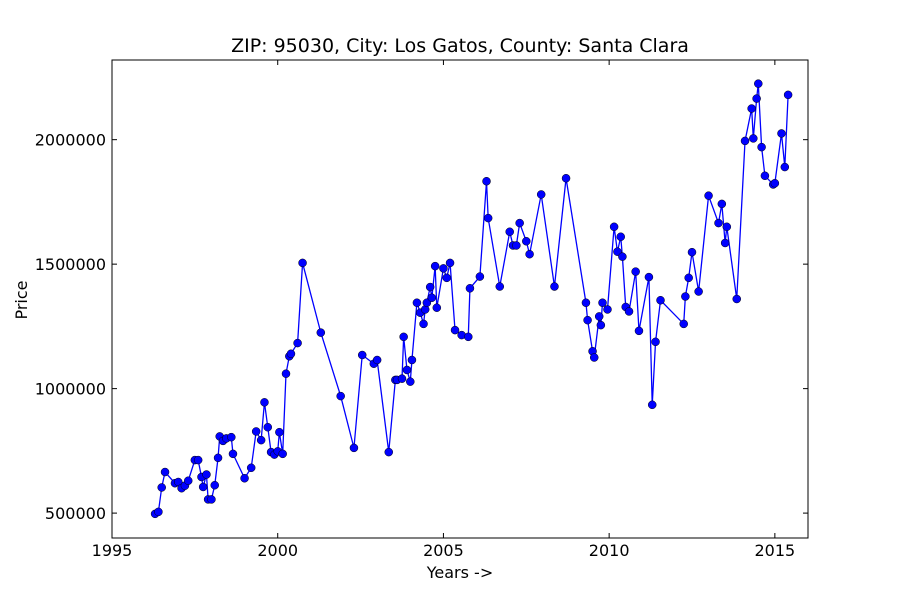 Image resolution: width=900 pixels, height=600 pixels. What do you see at coordinates (609, 550) in the screenshot?
I see `x-tick-label: 2010` at bounding box center [609, 550].